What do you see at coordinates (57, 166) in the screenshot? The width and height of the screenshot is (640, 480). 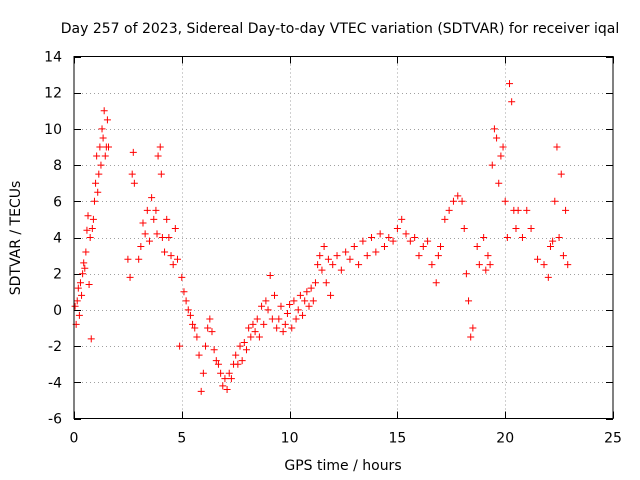 I see `y-tick-label: 8` at bounding box center [57, 166].